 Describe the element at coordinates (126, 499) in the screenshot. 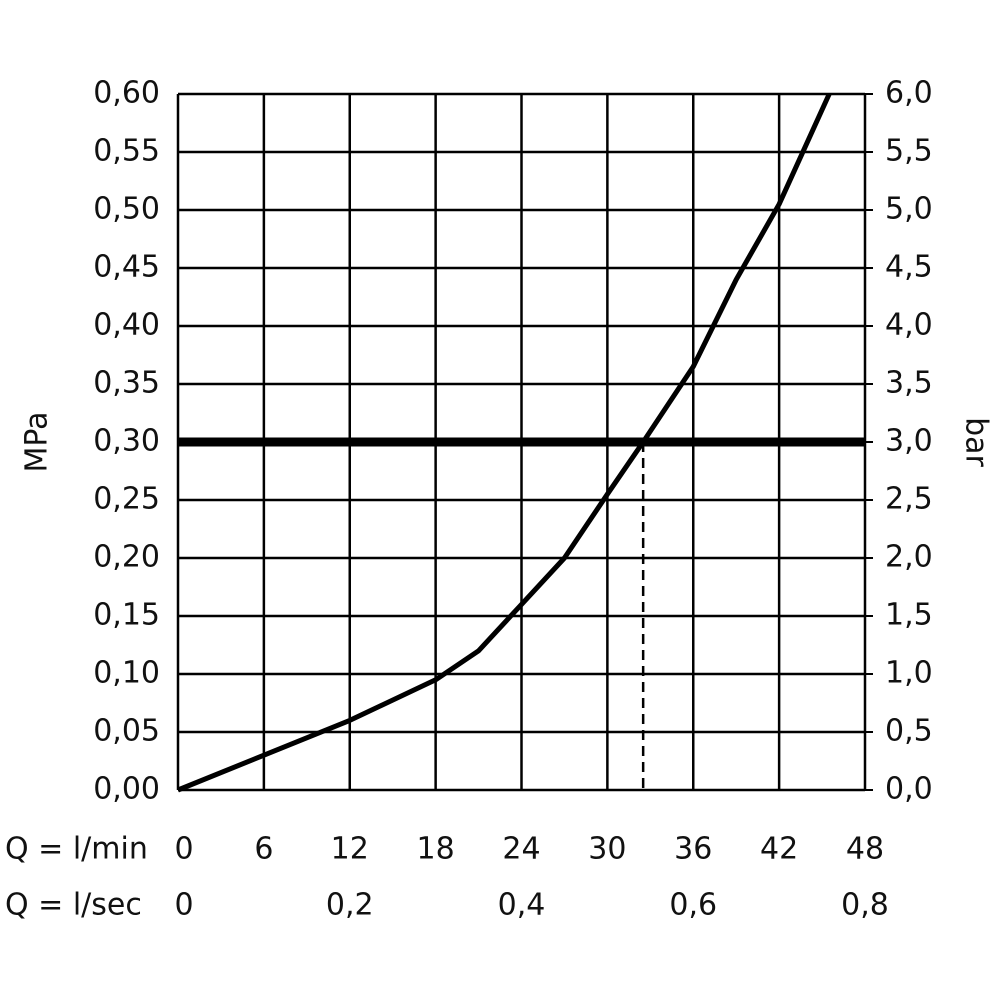

I see `y-tick-label: 0,25` at that location.